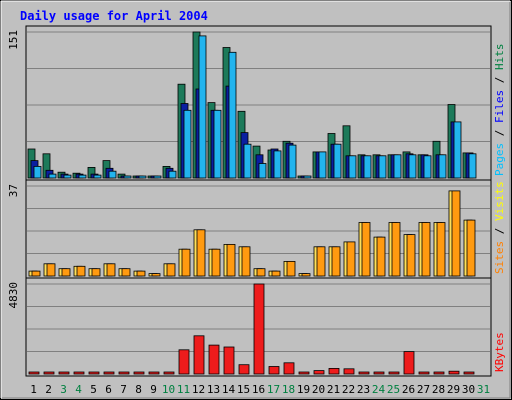 This screenshot has width=512, height=400. Describe the element at coordinates (468, 389) in the screenshot. I see `day-label: 30` at that location.